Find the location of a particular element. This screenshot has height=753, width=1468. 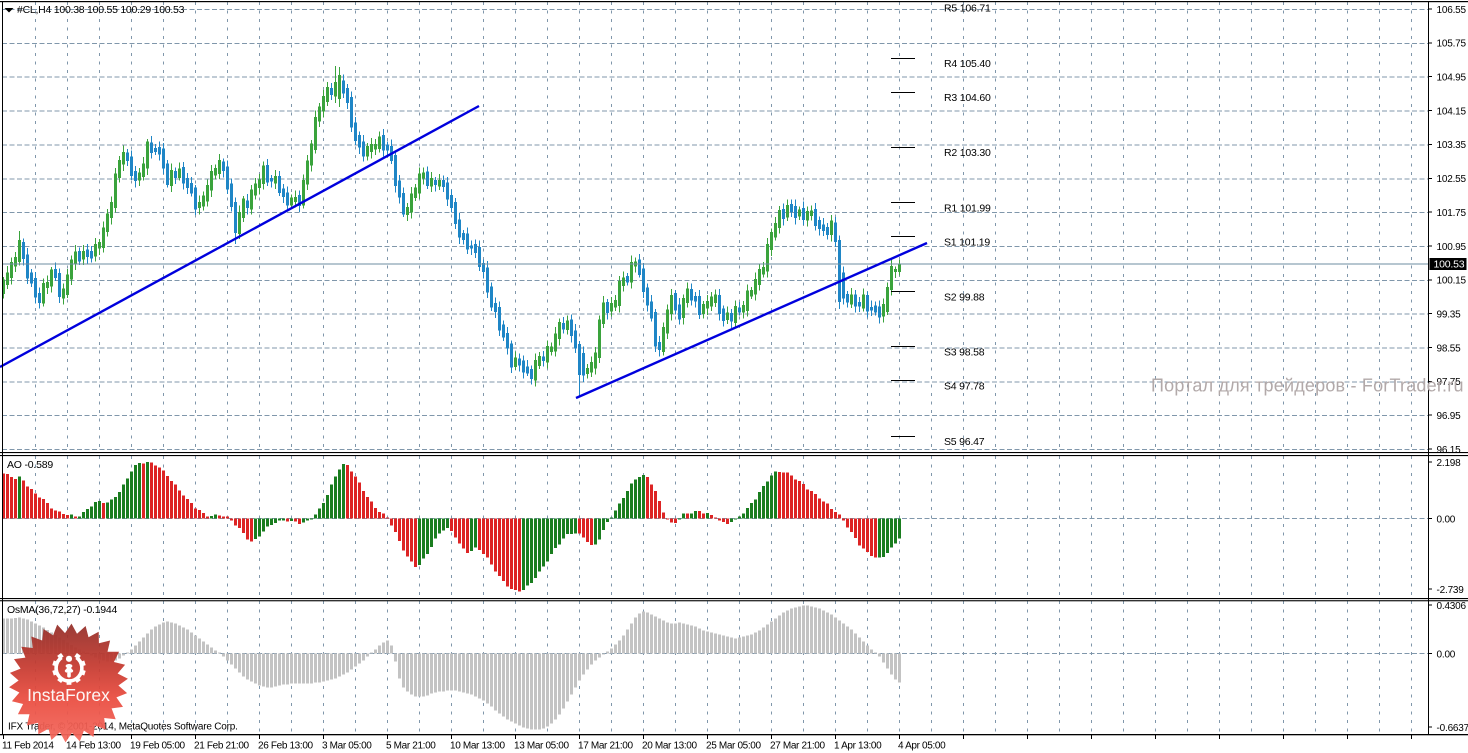

svg-text: 2.198 is located at coordinates (1449, 463).